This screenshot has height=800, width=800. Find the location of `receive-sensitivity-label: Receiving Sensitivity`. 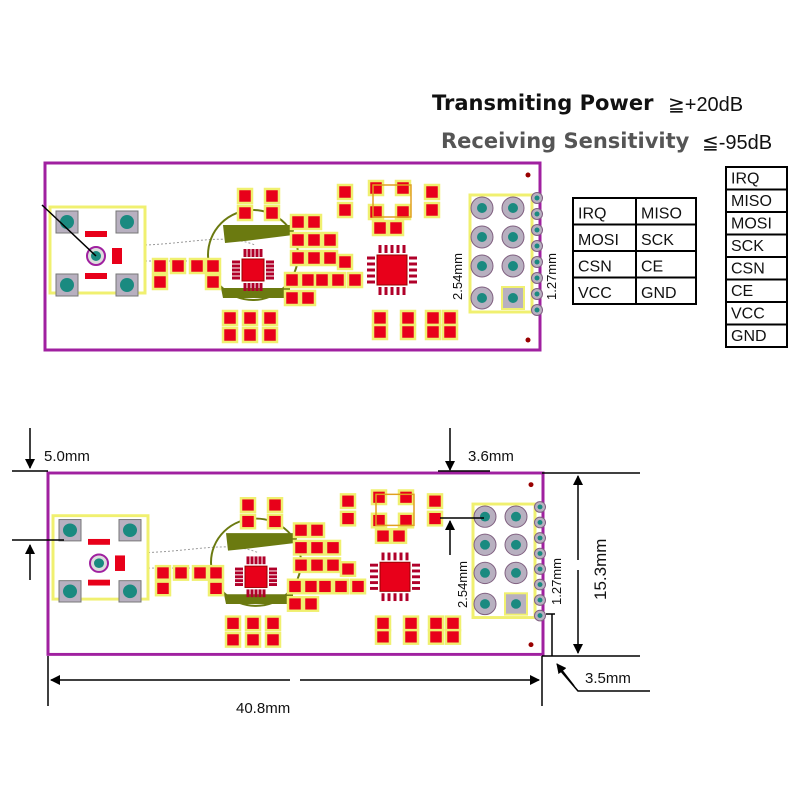

receive-sensitivity-label: Receiving Sensitivity is located at coordinates (565, 141).